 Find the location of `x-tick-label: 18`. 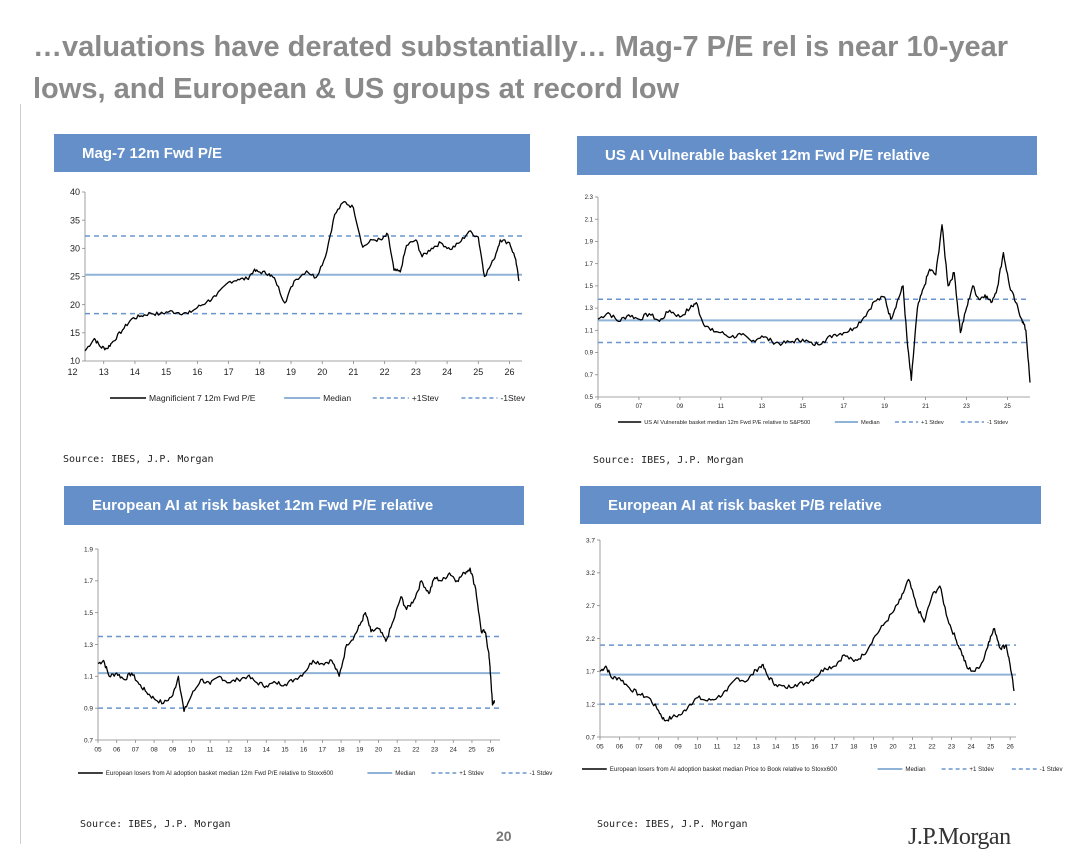

x-tick-label: 18 is located at coordinates (854, 747).